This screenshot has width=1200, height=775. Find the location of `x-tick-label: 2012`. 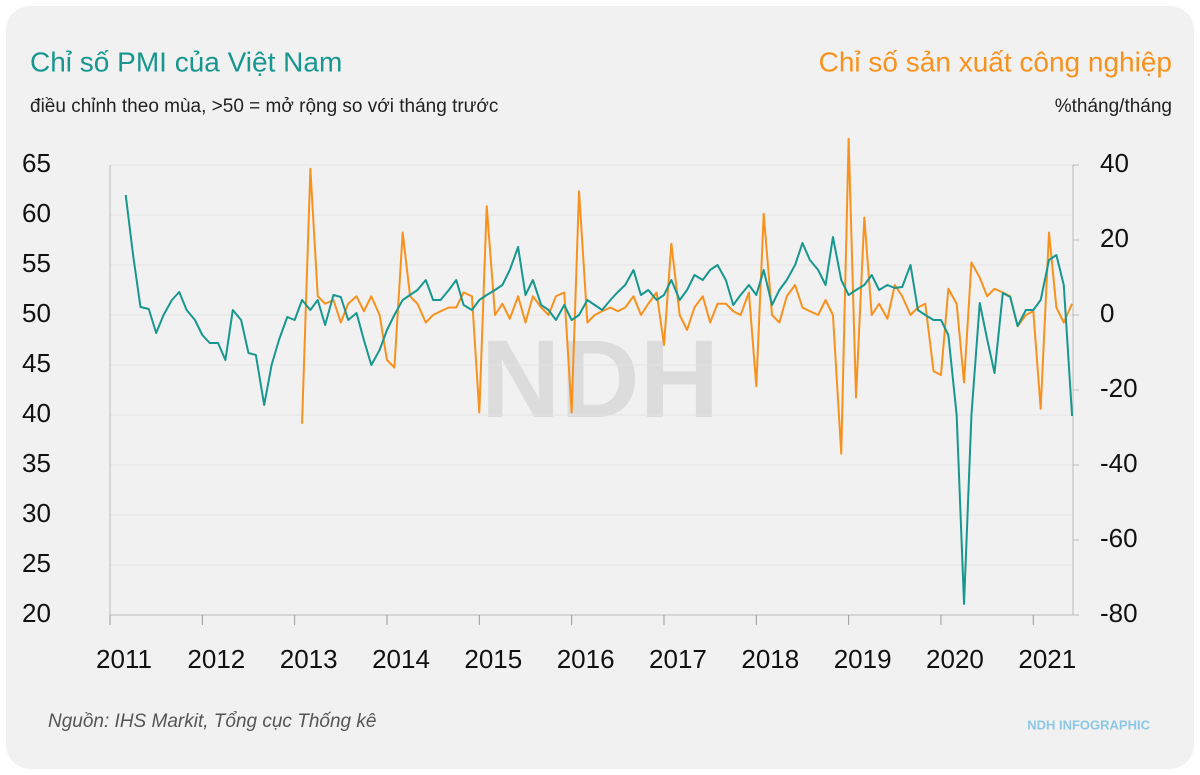

x-tick-label: 2012 is located at coordinates (216, 659).